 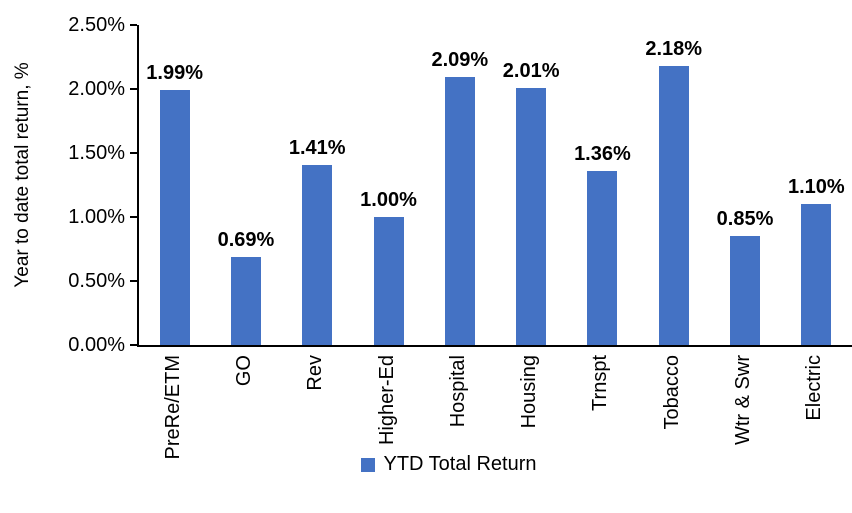 I want to click on bar-group: 2.01%, so click(x=530, y=185).